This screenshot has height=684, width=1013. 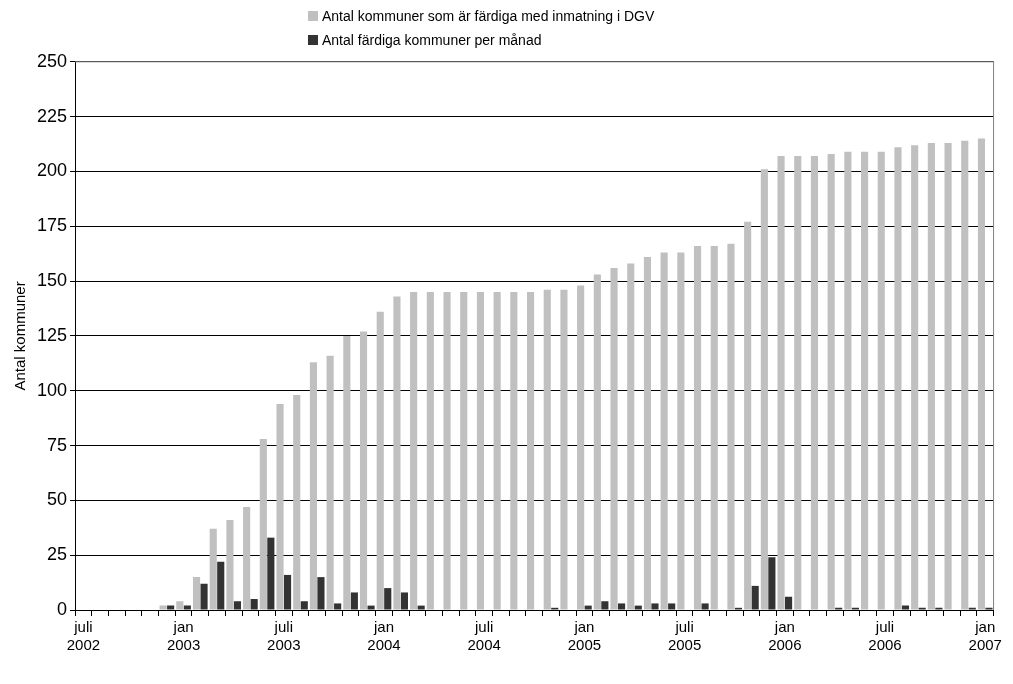 What do you see at coordinates (432, 40) in the screenshot?
I see `legend-label: Antal färdiga kommuner per månad` at bounding box center [432, 40].